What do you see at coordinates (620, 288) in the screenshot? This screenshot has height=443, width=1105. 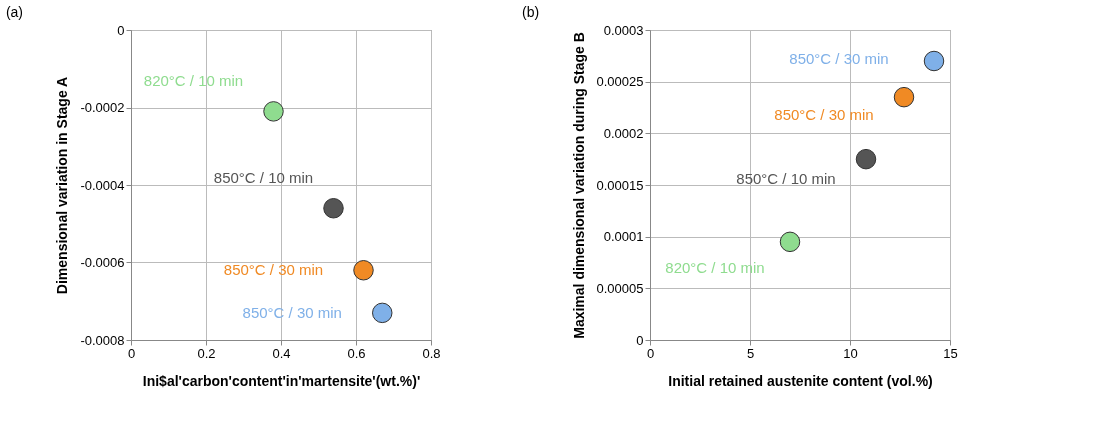 I see `y-tick-label: 0.00005` at bounding box center [620, 288].